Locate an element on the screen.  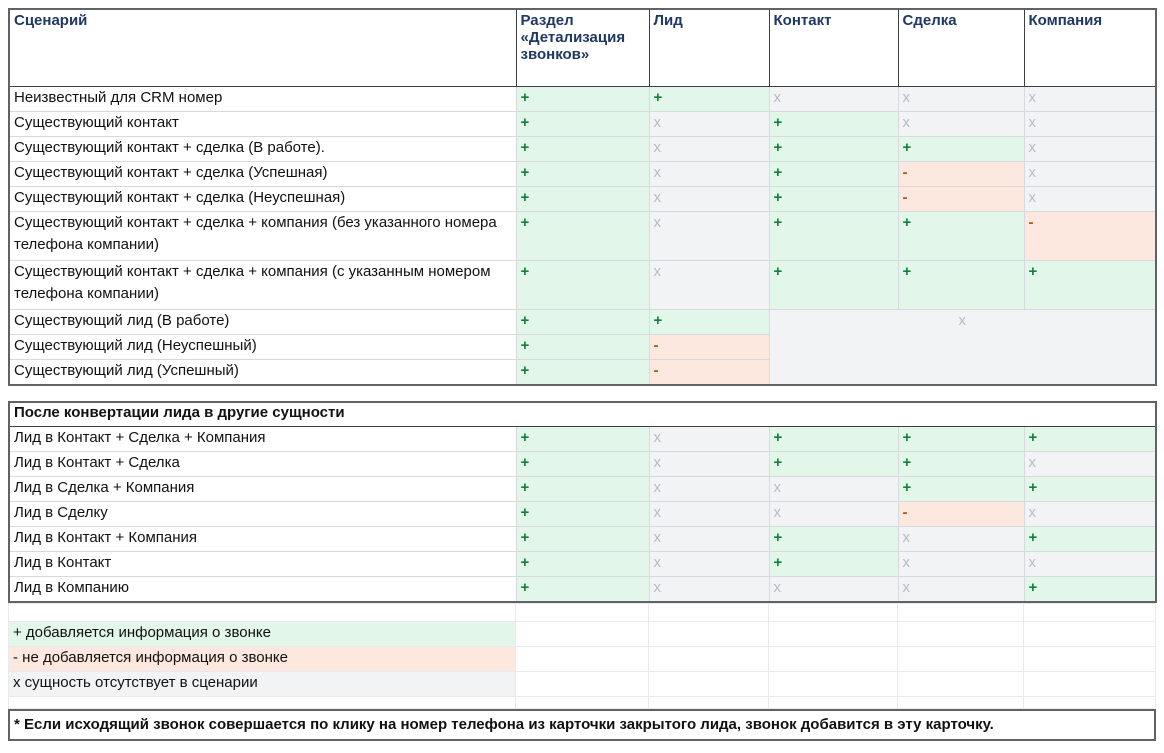
col-header-lead: Лид is located at coordinates (709, 47).